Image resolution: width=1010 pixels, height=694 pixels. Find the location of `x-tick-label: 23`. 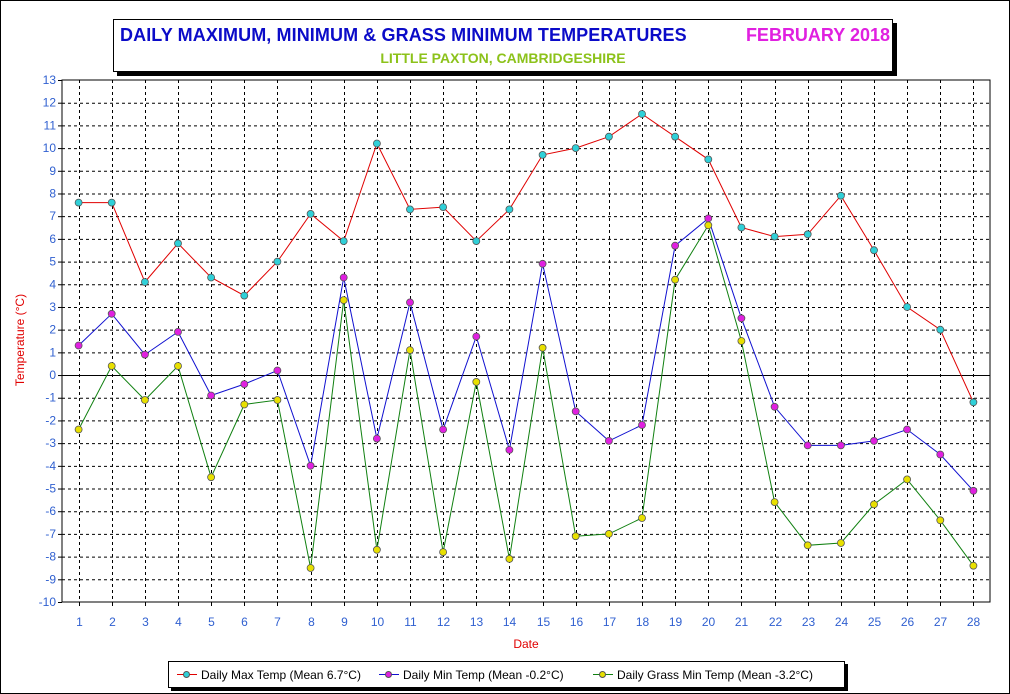

x-tick-label: 23 is located at coordinates (809, 622).